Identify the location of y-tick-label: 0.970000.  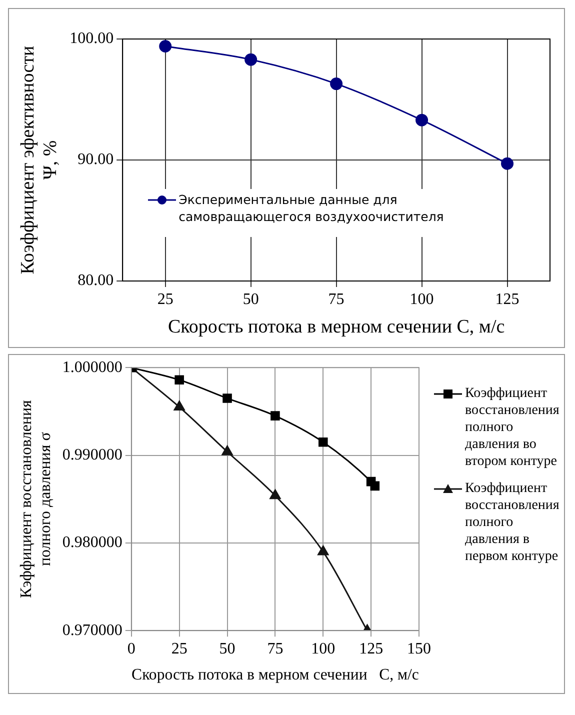
(92, 630).